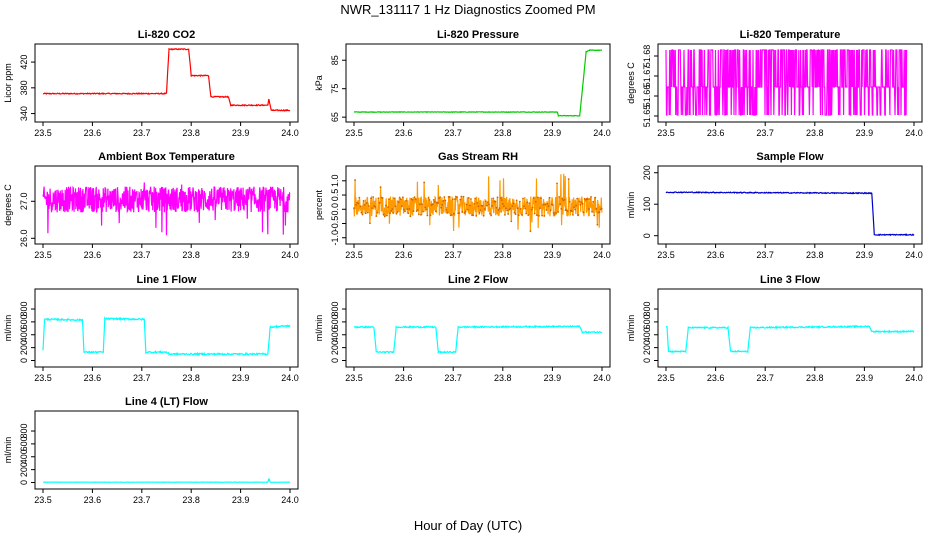 The width and height of the screenshot is (936, 540). What do you see at coordinates (335, 181) in the screenshot?
I see `y-tick-label: 1.0` at bounding box center [335, 181].